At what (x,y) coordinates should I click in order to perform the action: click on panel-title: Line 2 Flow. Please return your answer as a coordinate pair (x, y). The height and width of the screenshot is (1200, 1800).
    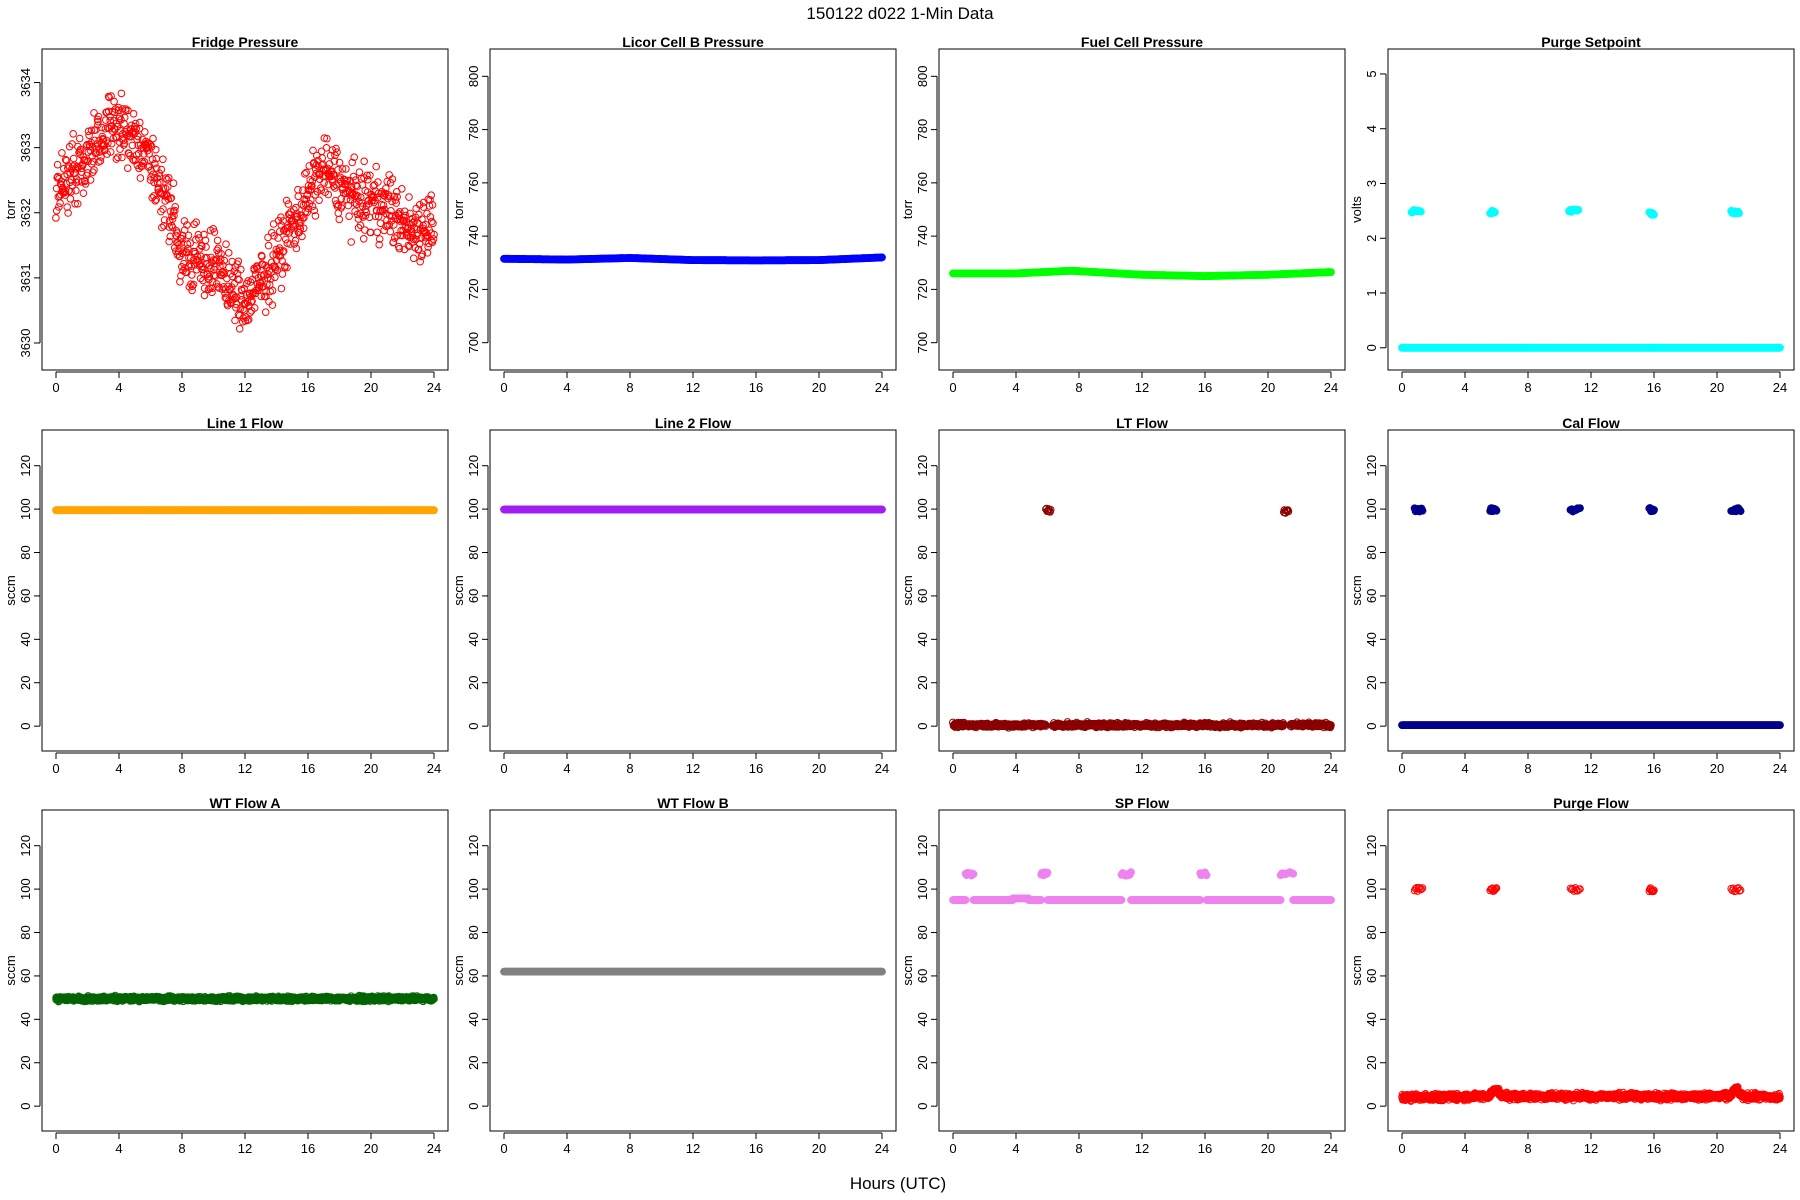
    Looking at the image, I should click on (693, 423).